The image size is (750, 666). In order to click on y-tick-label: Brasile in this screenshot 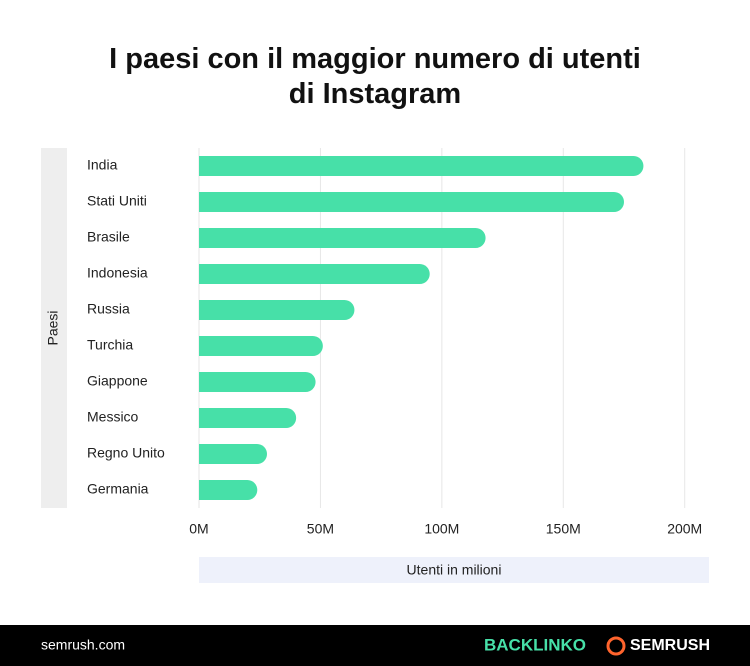, I will do `click(108, 237)`.